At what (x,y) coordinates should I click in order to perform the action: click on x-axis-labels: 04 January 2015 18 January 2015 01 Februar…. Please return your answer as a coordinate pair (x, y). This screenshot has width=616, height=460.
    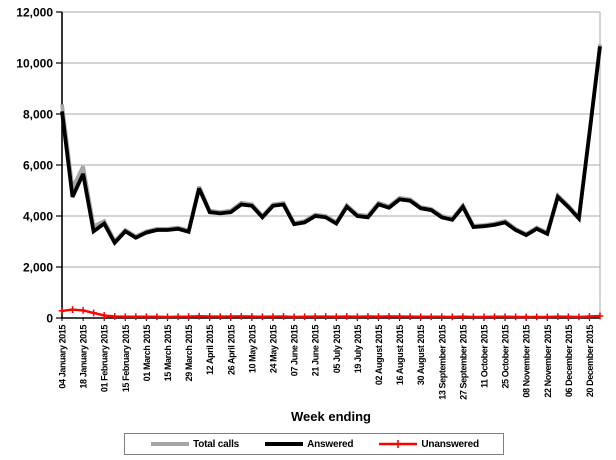
    Looking at the image, I should click on (326, 362).